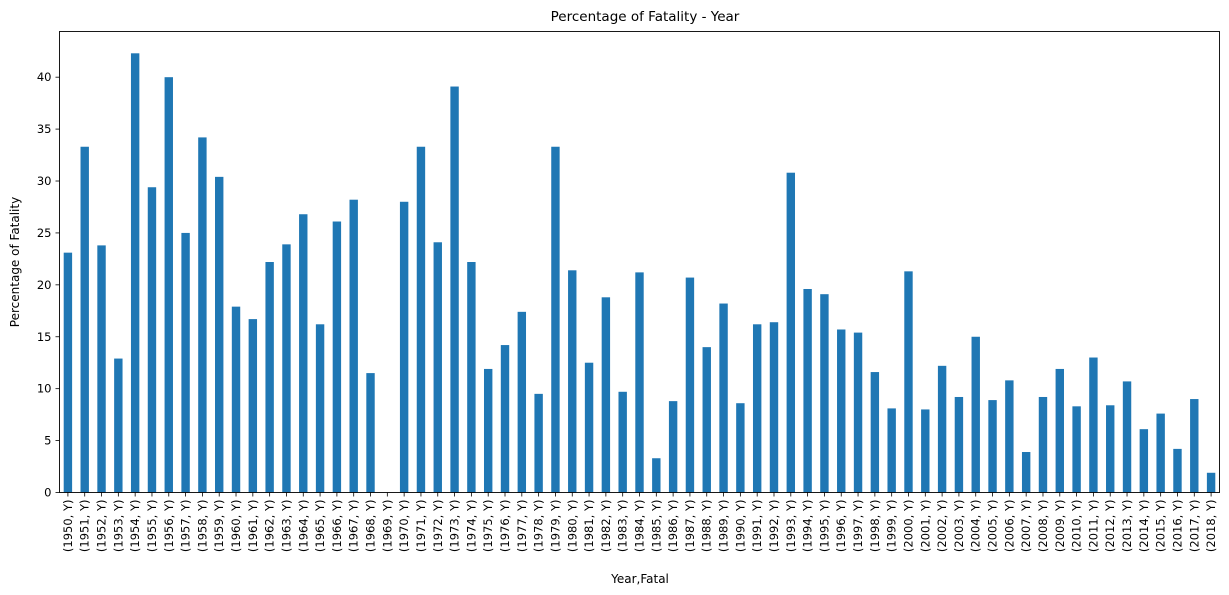  Describe the element at coordinates (1127, 526) in the screenshot. I see `x-tick-label-63: (2013, Y)` at that location.